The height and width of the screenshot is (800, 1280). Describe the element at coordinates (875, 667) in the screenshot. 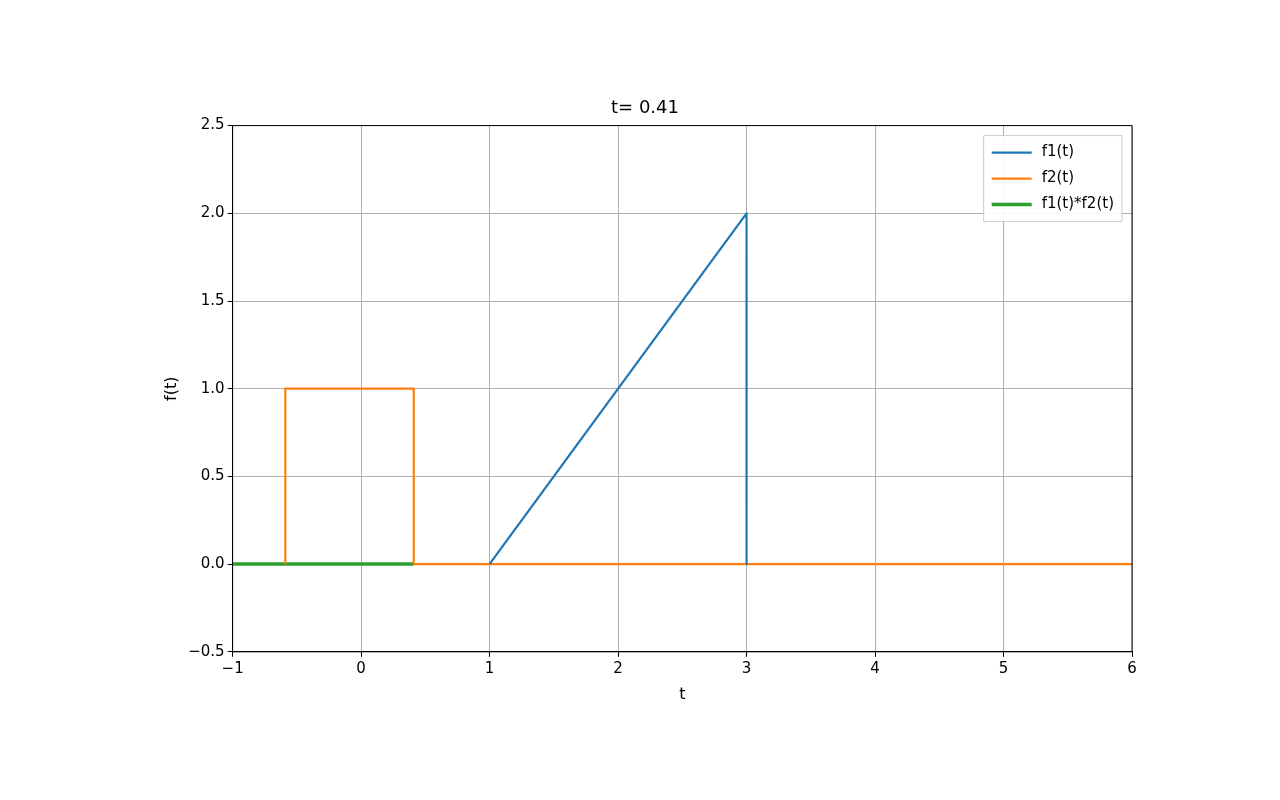

I see `x-tick-label: 4` at that location.